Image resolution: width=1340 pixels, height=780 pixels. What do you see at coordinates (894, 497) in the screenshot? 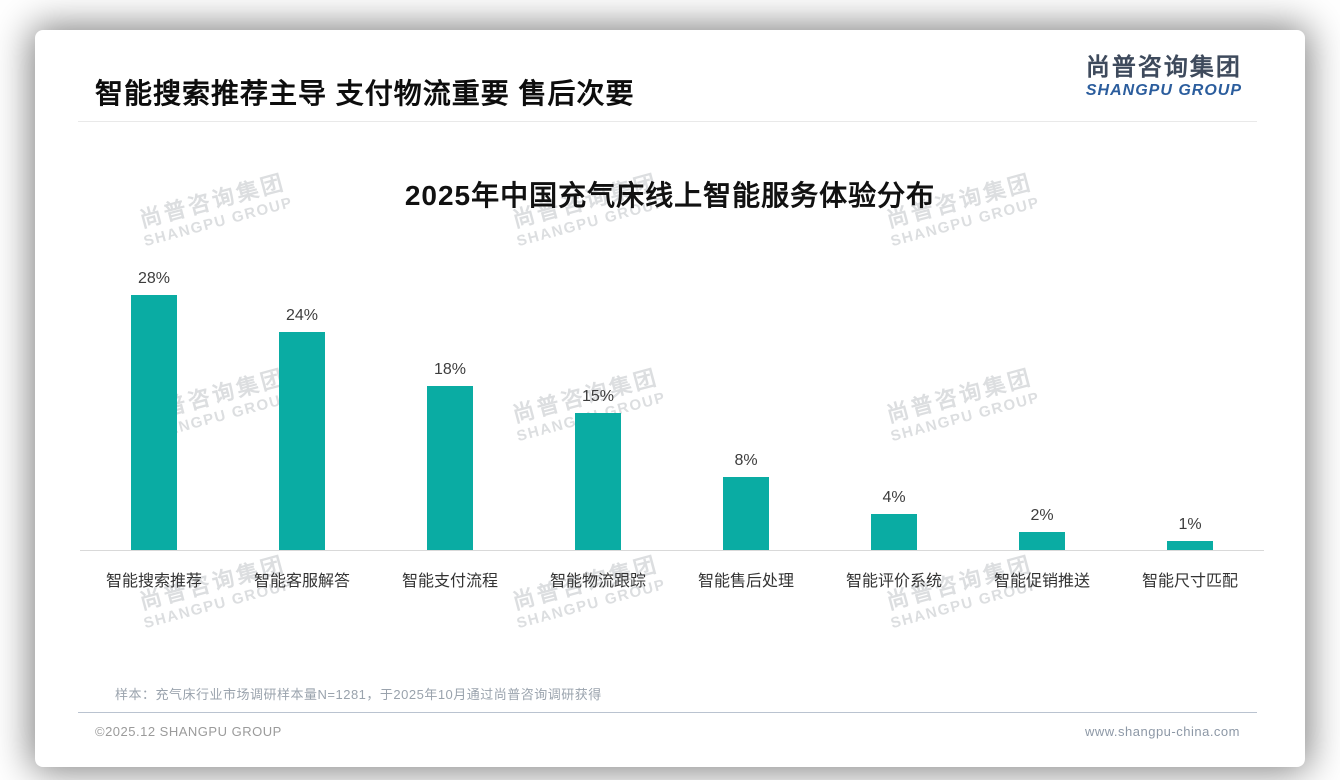
I see `bar-value-label: 4%` at bounding box center [894, 497].